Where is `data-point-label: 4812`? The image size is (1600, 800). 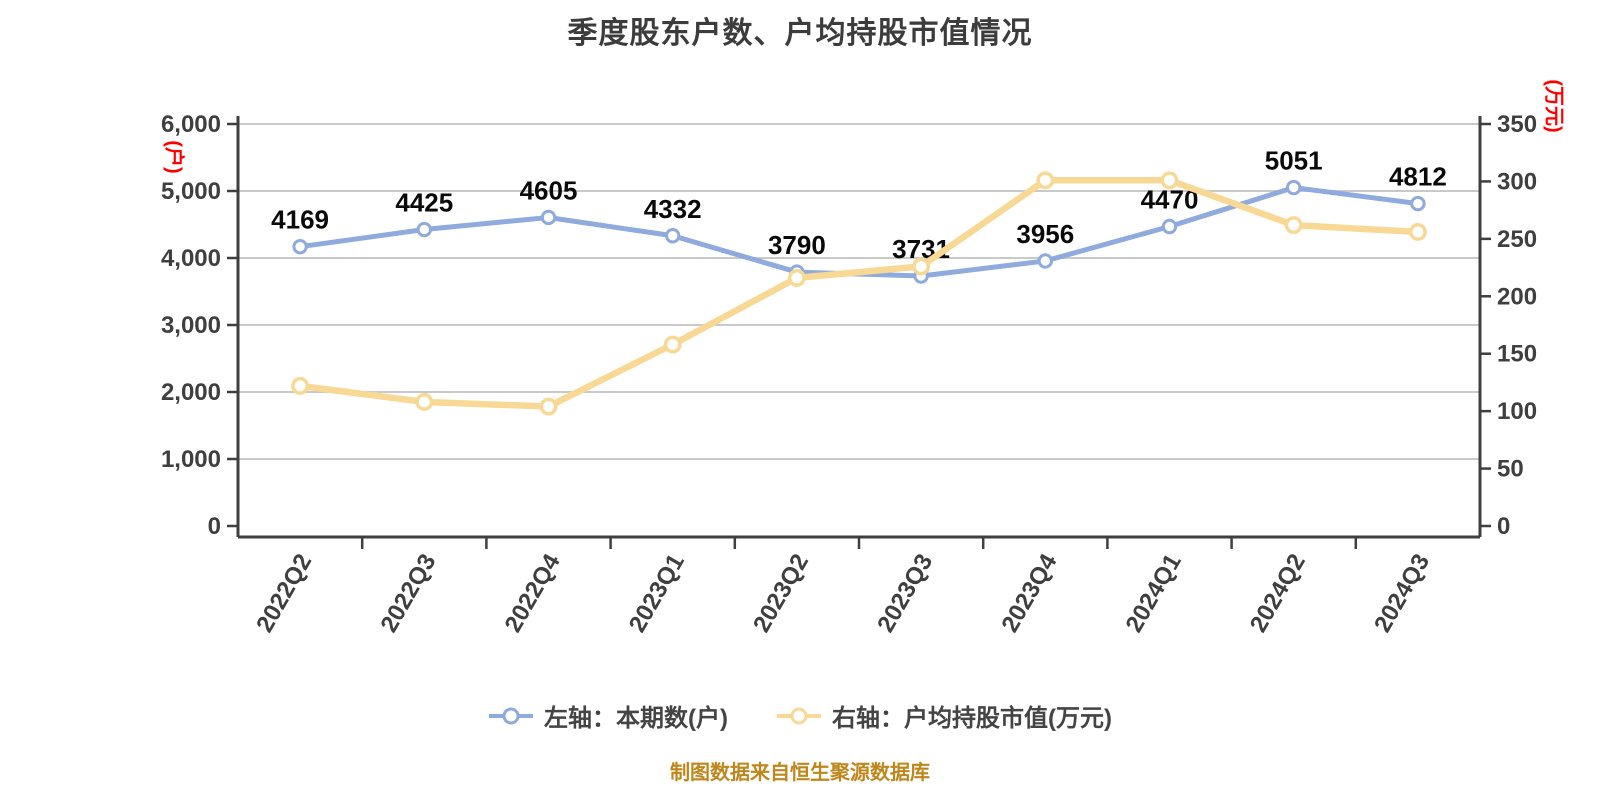
data-point-label: 4812 is located at coordinates (1418, 177).